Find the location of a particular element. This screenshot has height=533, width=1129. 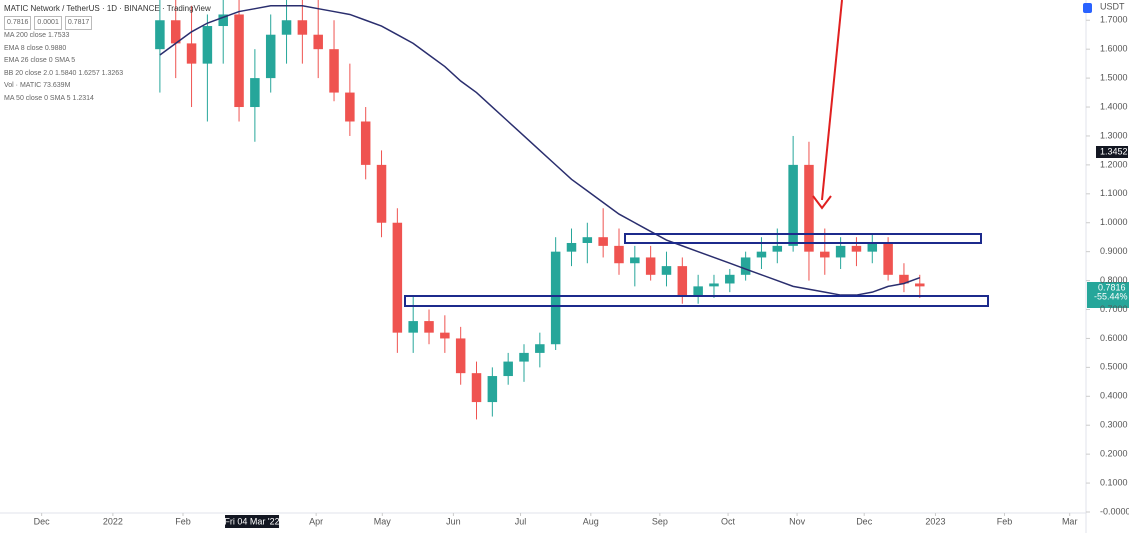

currency: USDT is located at coordinates (1112, 6).